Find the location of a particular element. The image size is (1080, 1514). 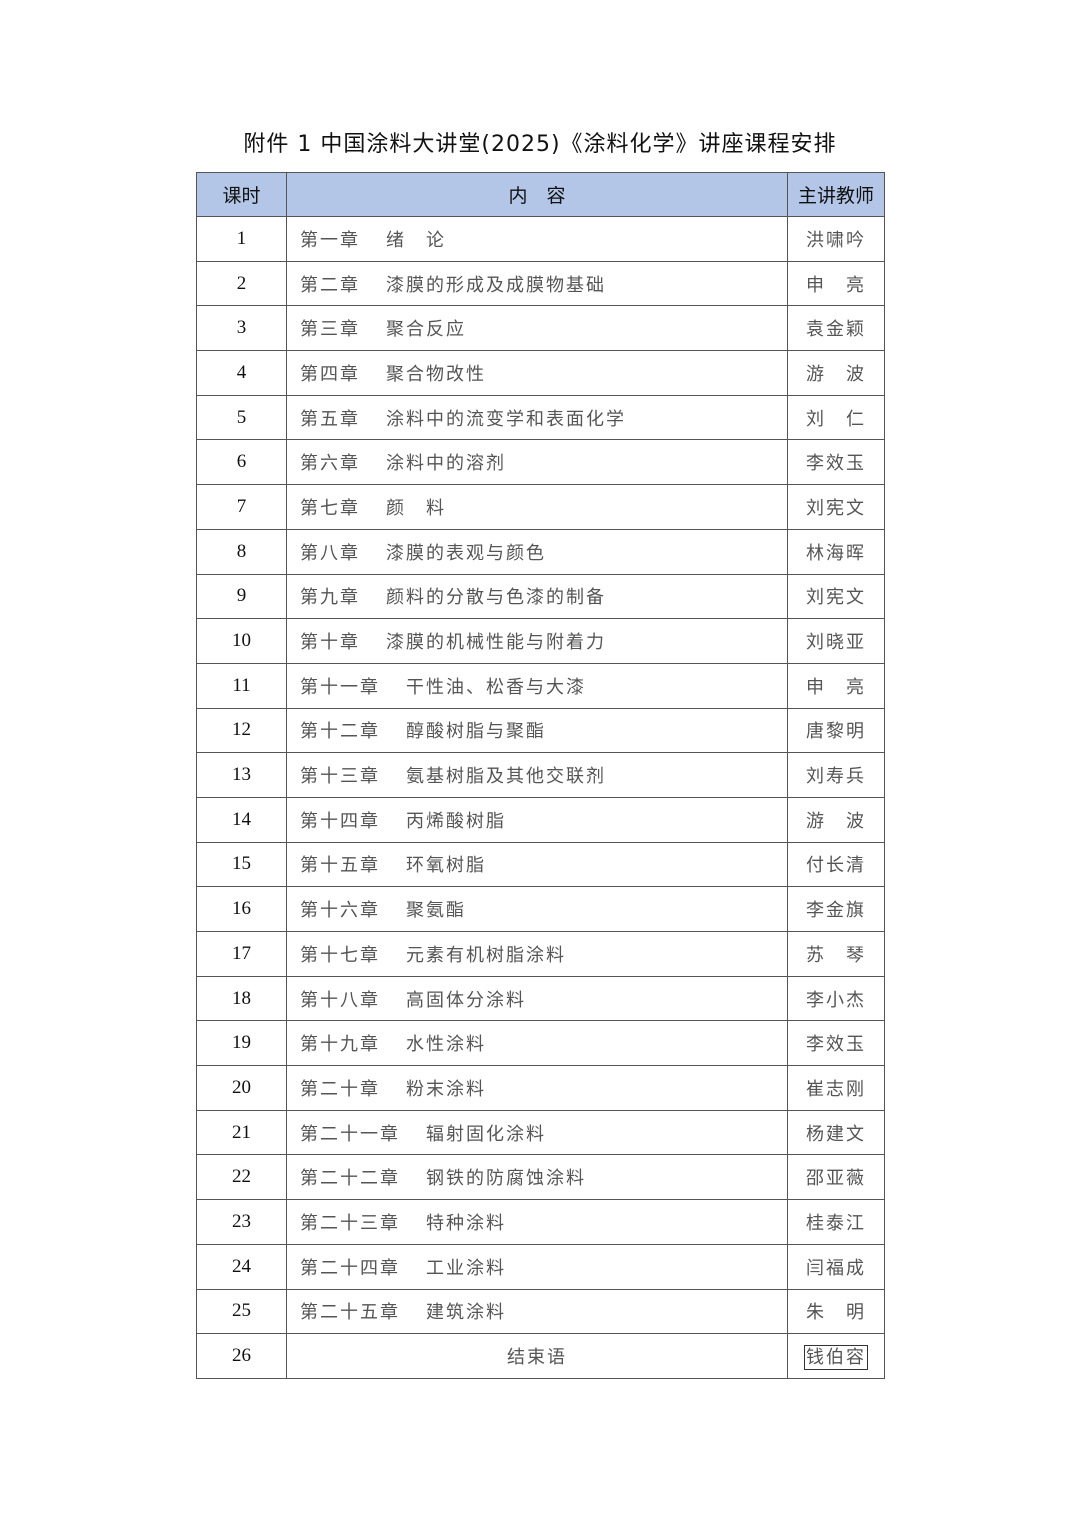

teacher-cell: 唐黎明 is located at coordinates (836, 730).